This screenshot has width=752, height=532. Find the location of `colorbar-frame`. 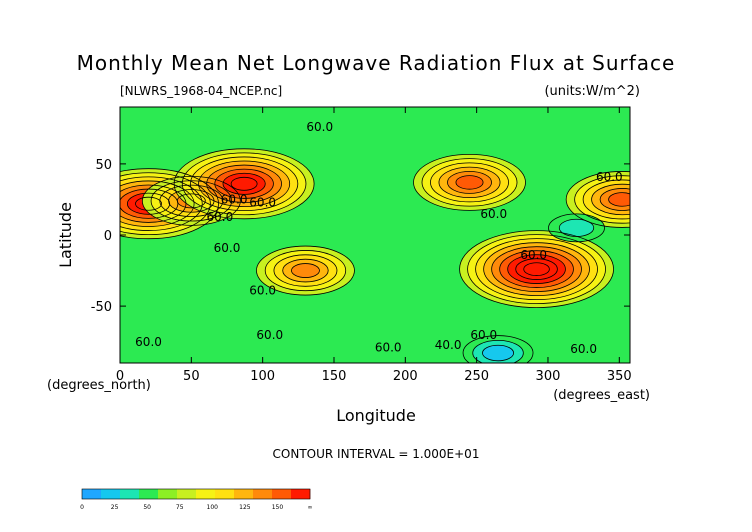

colorbar-frame is located at coordinates (196, 494).